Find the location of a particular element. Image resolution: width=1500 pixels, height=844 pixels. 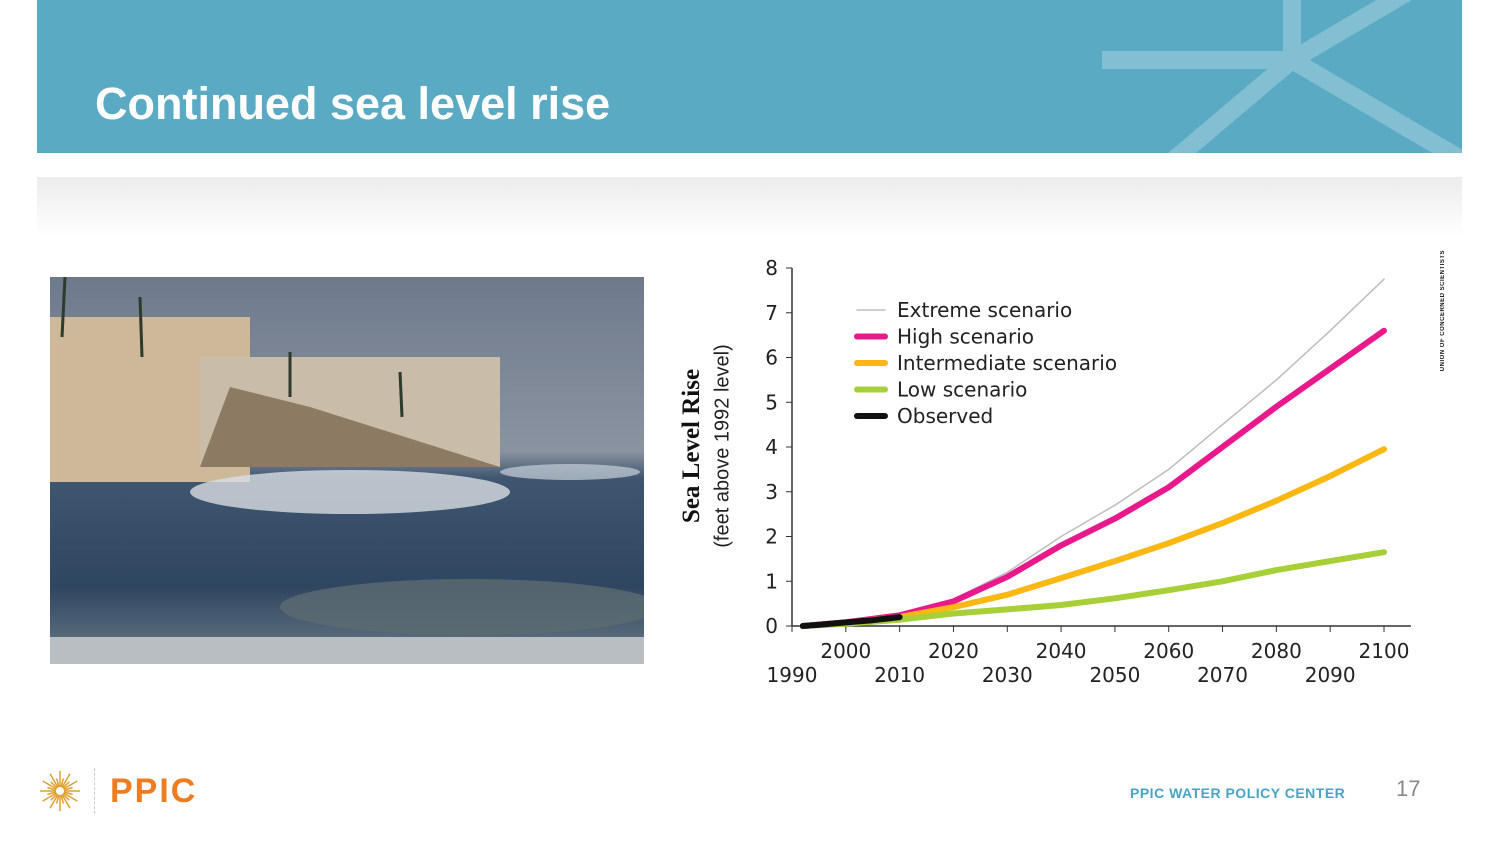

x-tick-label: 2040 is located at coordinates (1061, 651).